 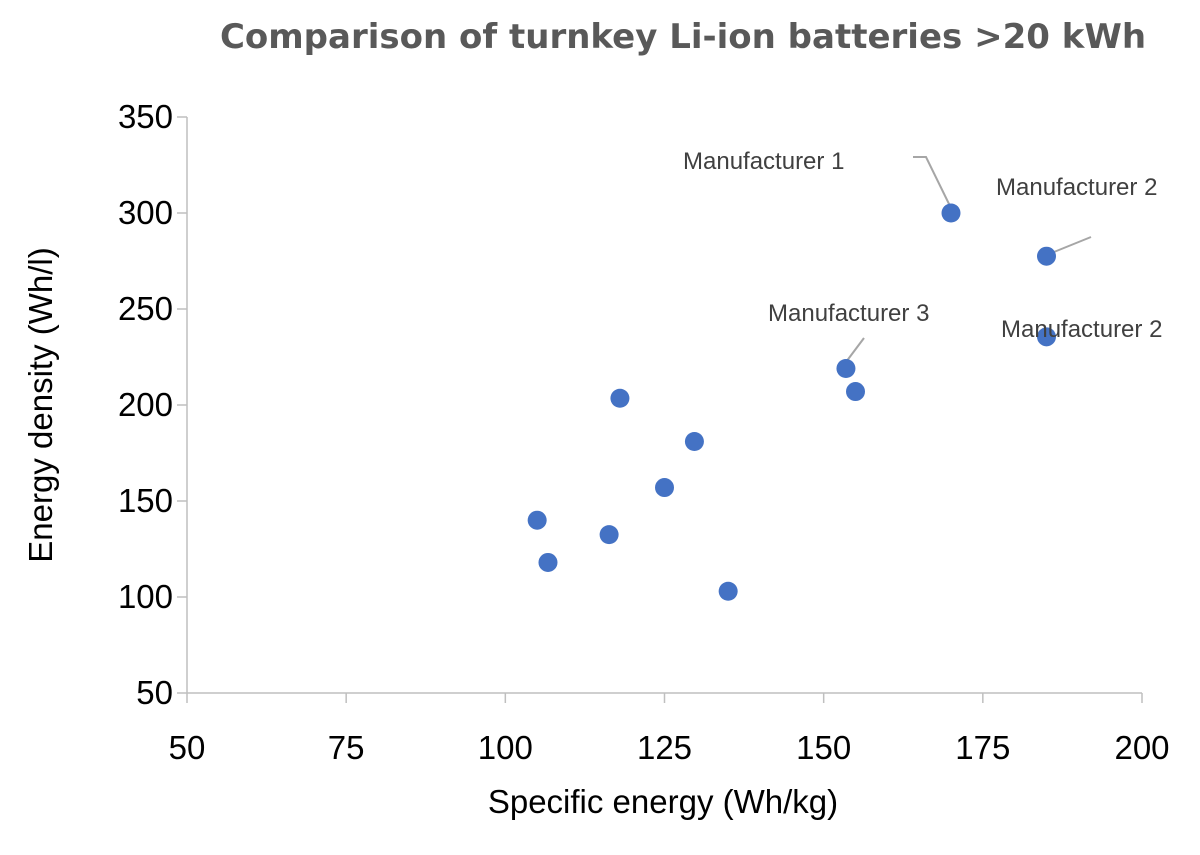 I want to click on x-tick-label: 175, so click(x=982, y=747).